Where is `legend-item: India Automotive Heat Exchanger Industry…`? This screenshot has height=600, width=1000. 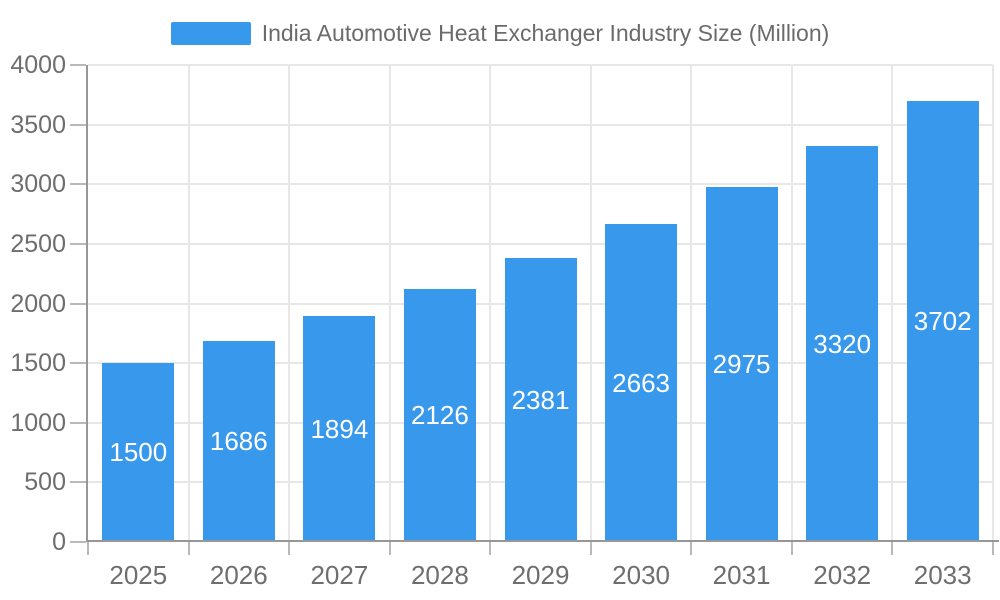 legend-item: India Automotive Heat Exchanger Industry… is located at coordinates (500, 33).